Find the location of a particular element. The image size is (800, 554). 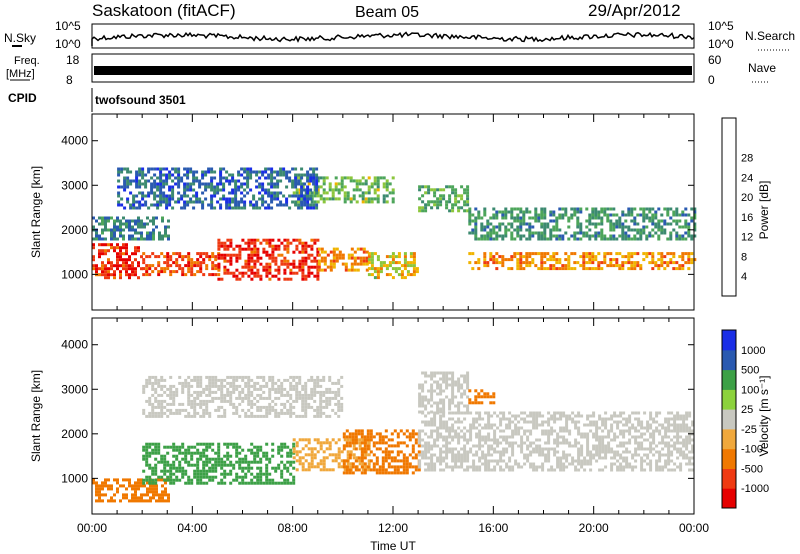

header-station: Saskatoon (fitACF) is located at coordinates (164, 10).